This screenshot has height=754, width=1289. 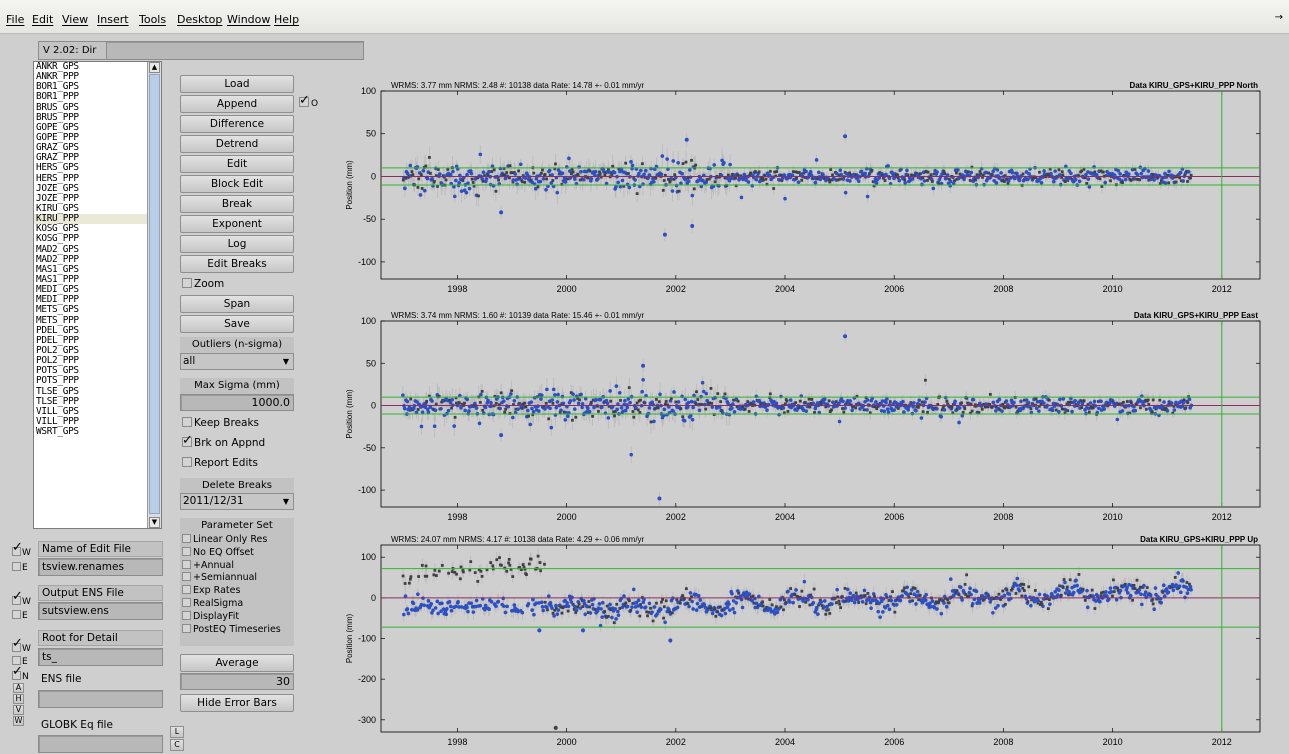 I want to click on hide-error-bars-button: Hide Error Bars, so click(x=237, y=703).